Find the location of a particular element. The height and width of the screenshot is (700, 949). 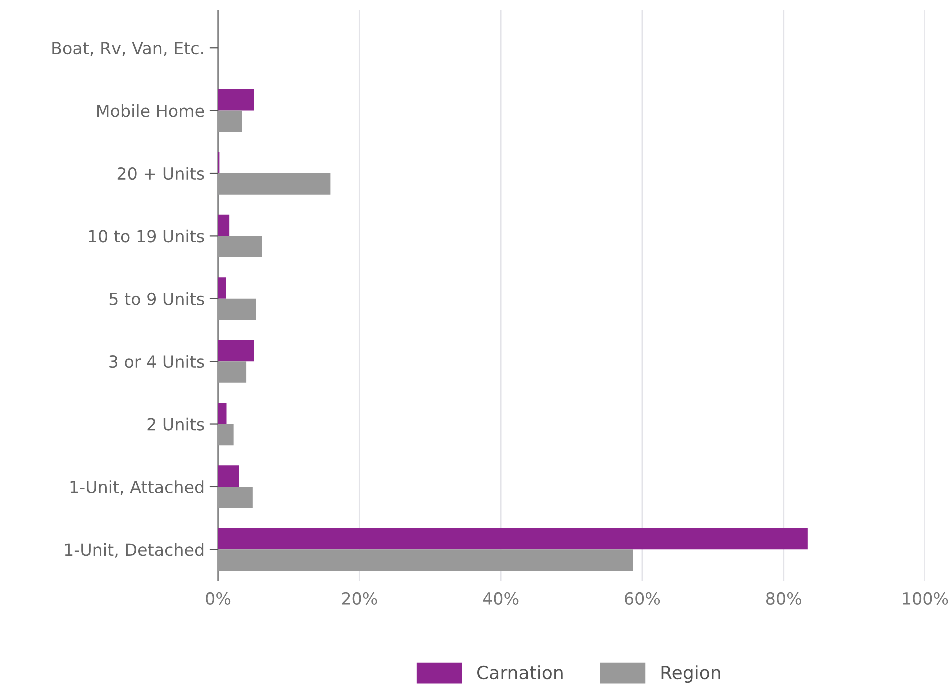

y-tick-label: Boat, Rv, Van, Etc. is located at coordinates (128, 49).